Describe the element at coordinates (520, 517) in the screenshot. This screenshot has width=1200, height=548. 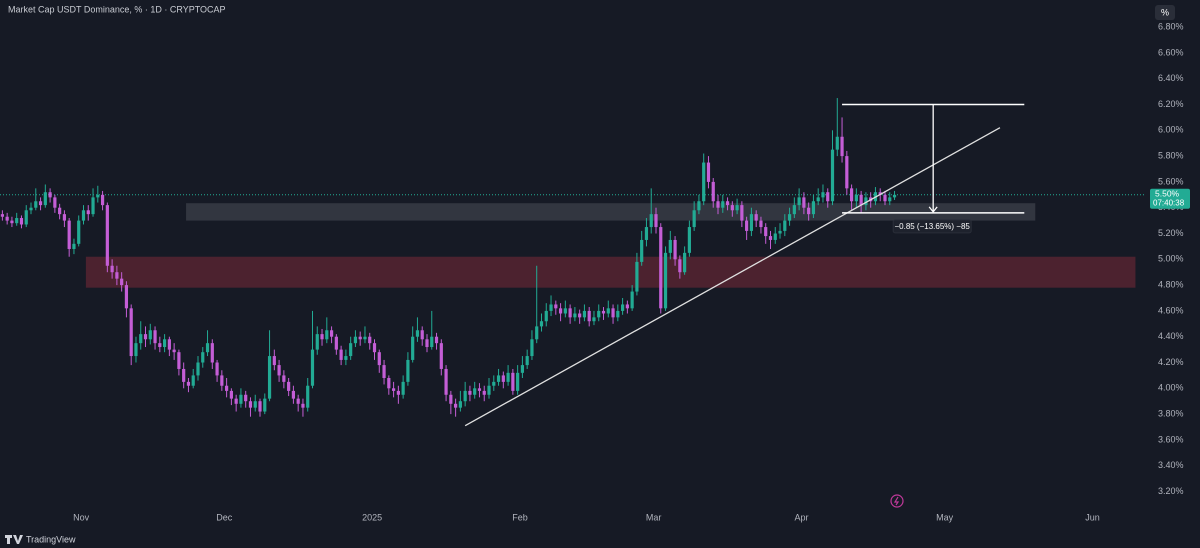
I see `x-tick-label: Feb` at that location.